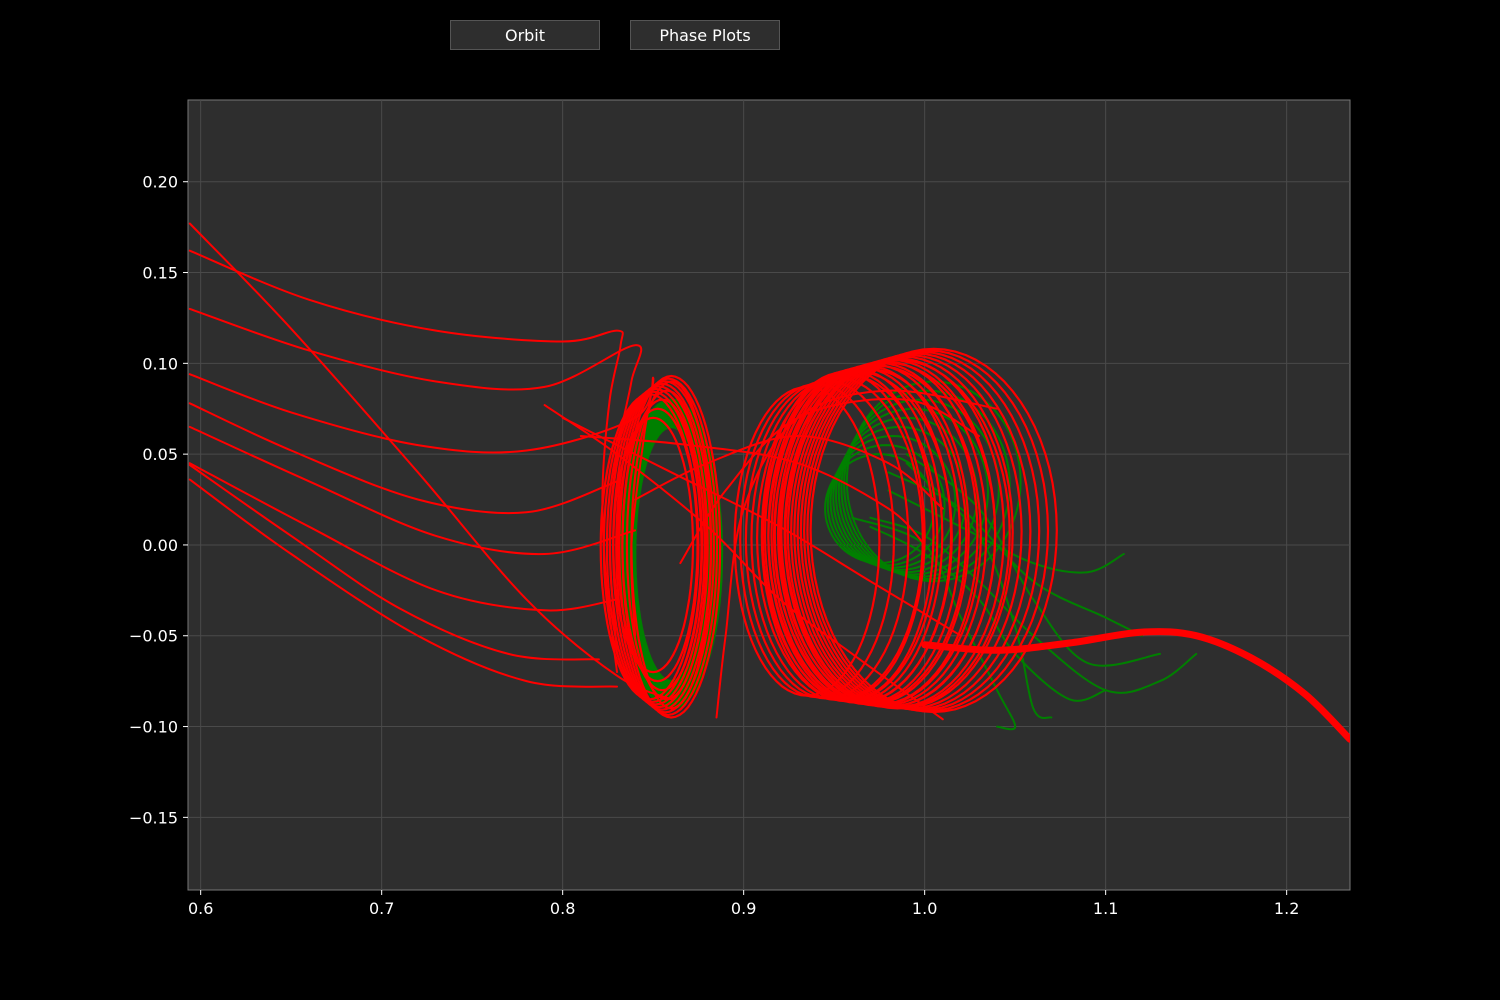  I want to click on y-tick-label: 0.00, so click(160, 545).